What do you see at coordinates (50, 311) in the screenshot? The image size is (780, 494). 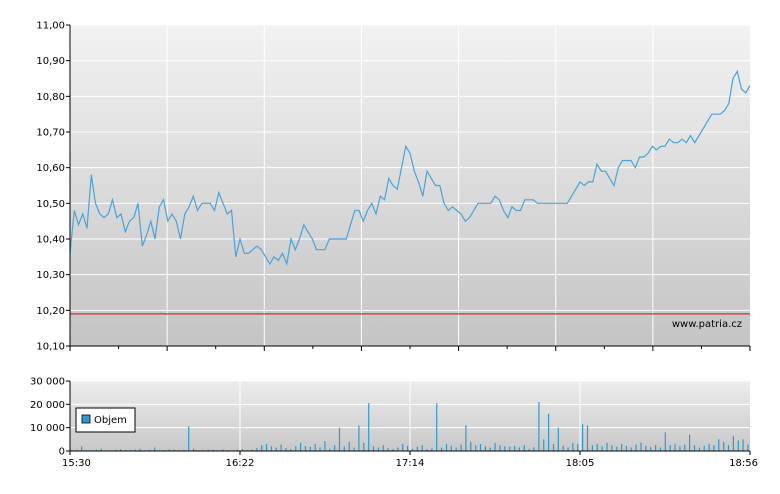 I see `price-y-tick-label: 10,20` at bounding box center [50, 311].